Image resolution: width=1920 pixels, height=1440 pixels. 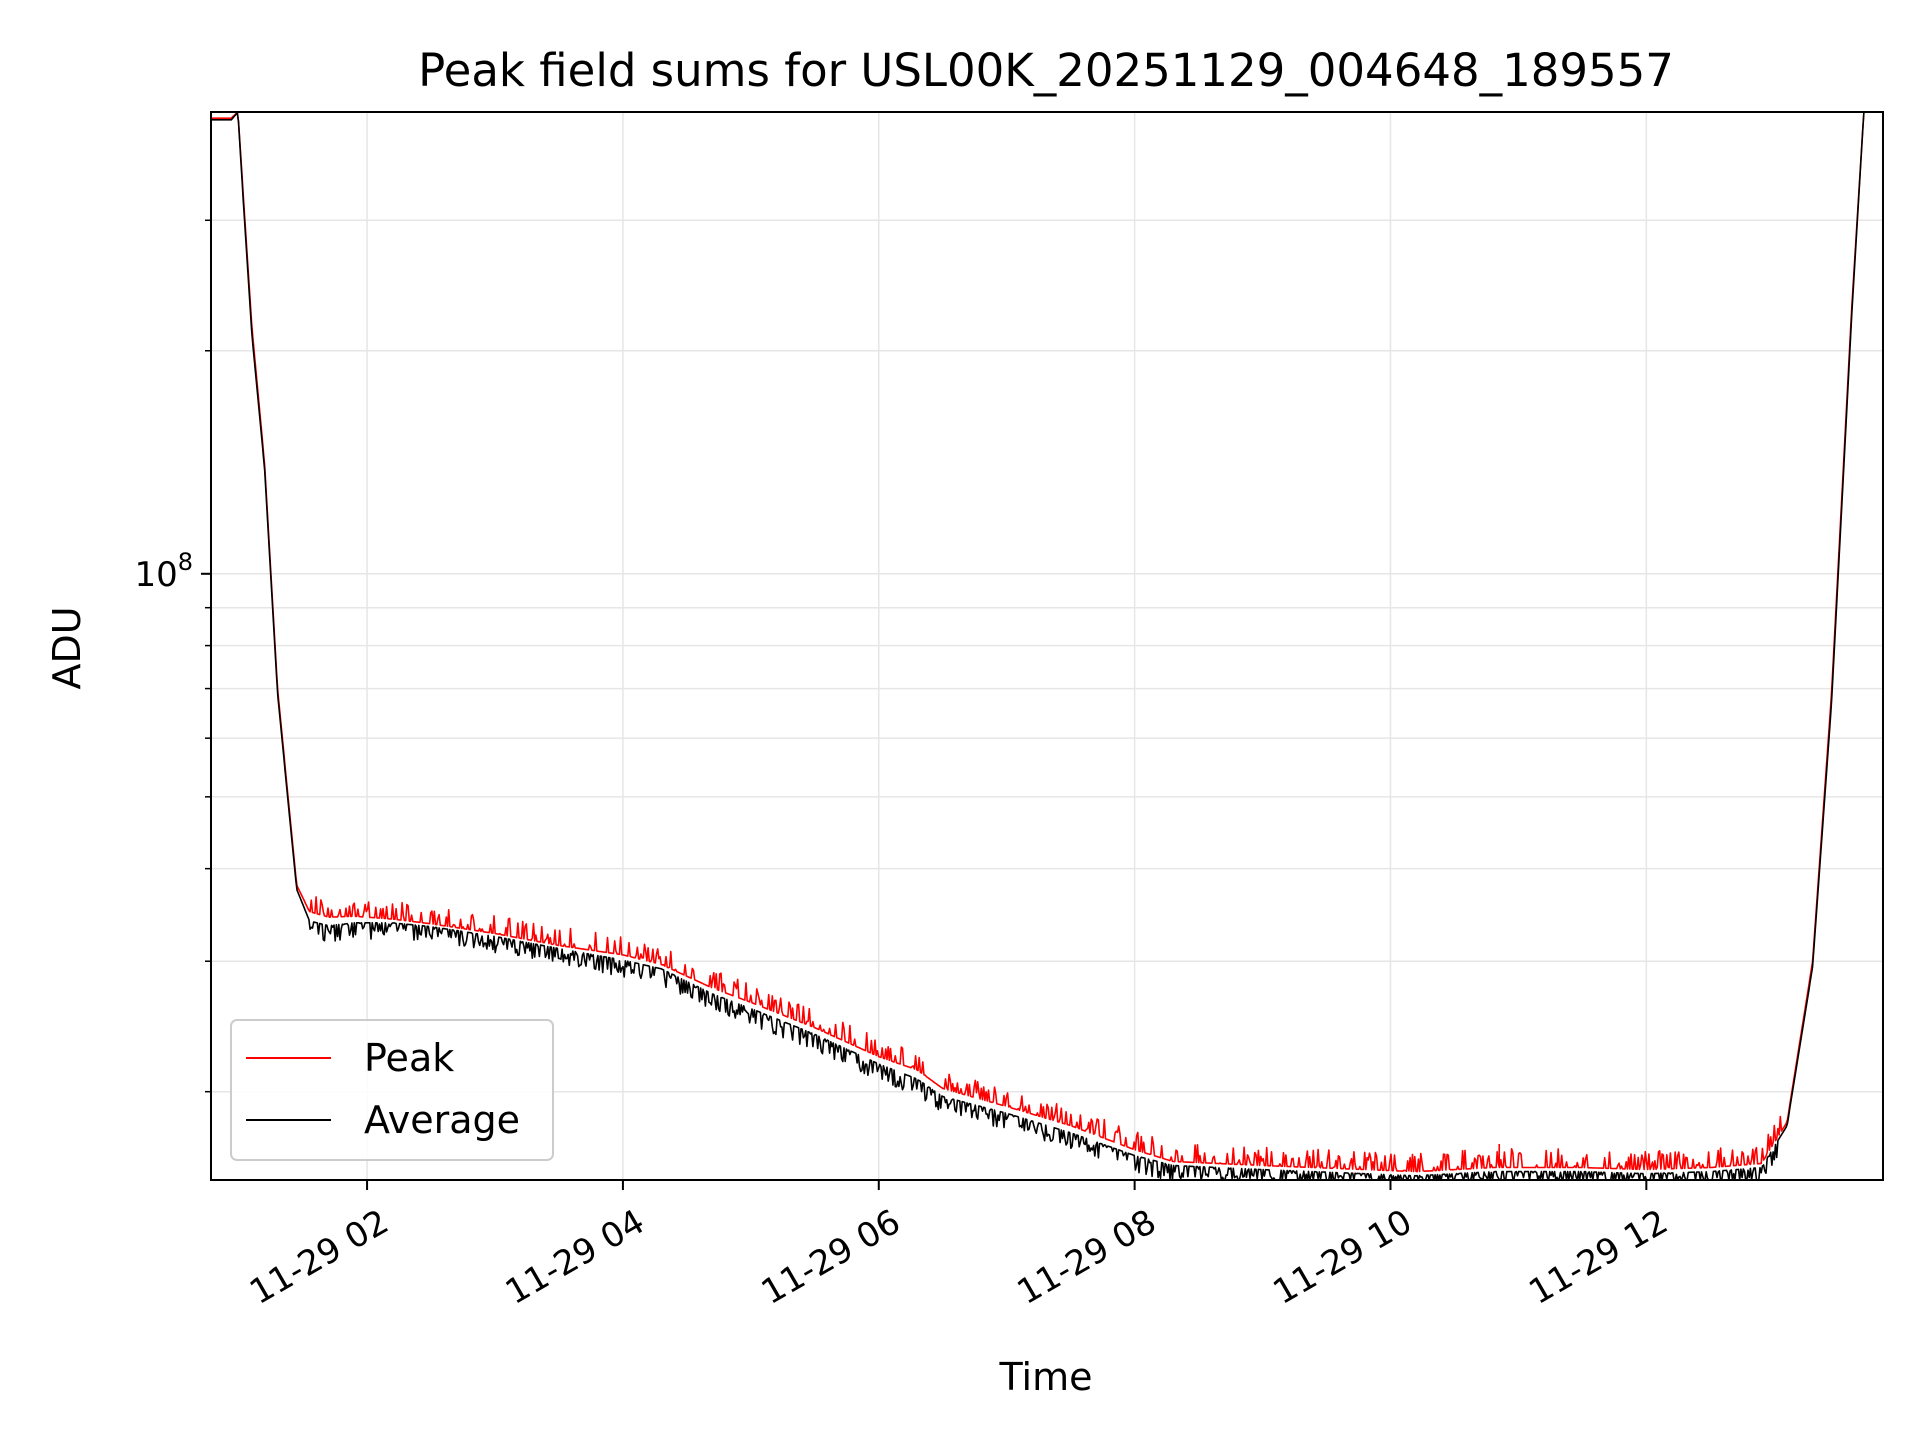 I want to click on y-major-tick-label: 108, so click(x=163, y=571).